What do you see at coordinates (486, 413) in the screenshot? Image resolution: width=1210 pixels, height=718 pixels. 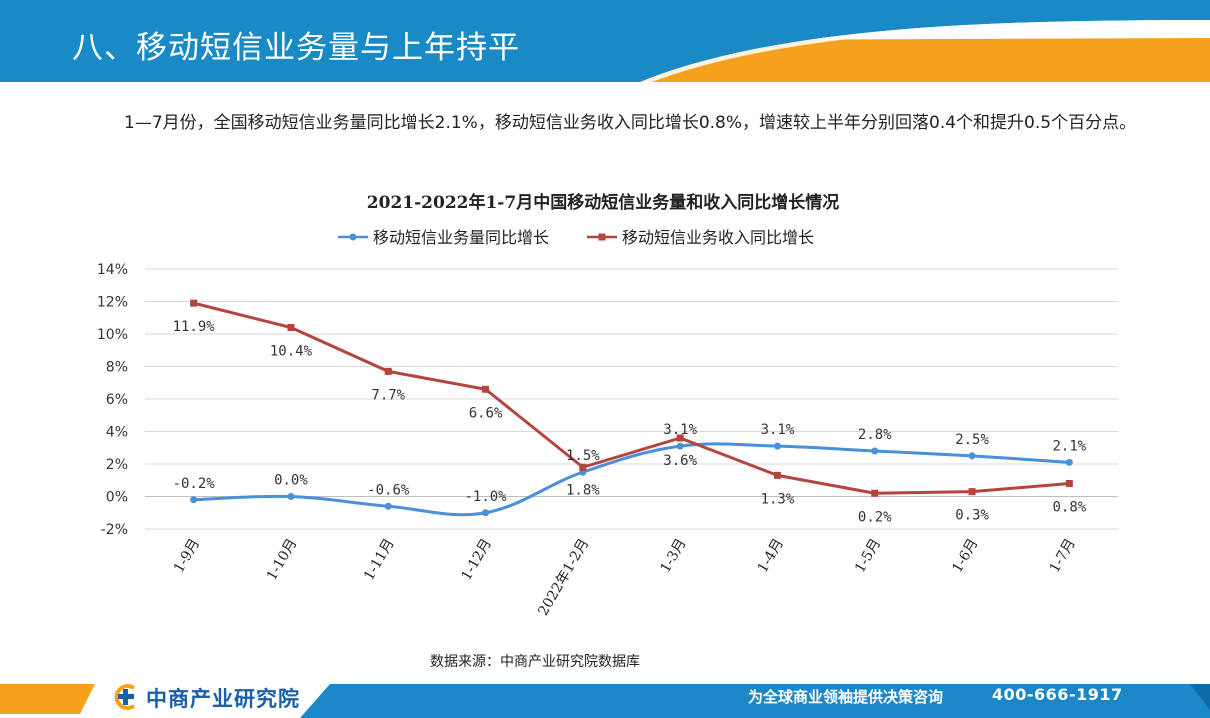 I see `data-label-revenue: 6.6%` at bounding box center [486, 413].